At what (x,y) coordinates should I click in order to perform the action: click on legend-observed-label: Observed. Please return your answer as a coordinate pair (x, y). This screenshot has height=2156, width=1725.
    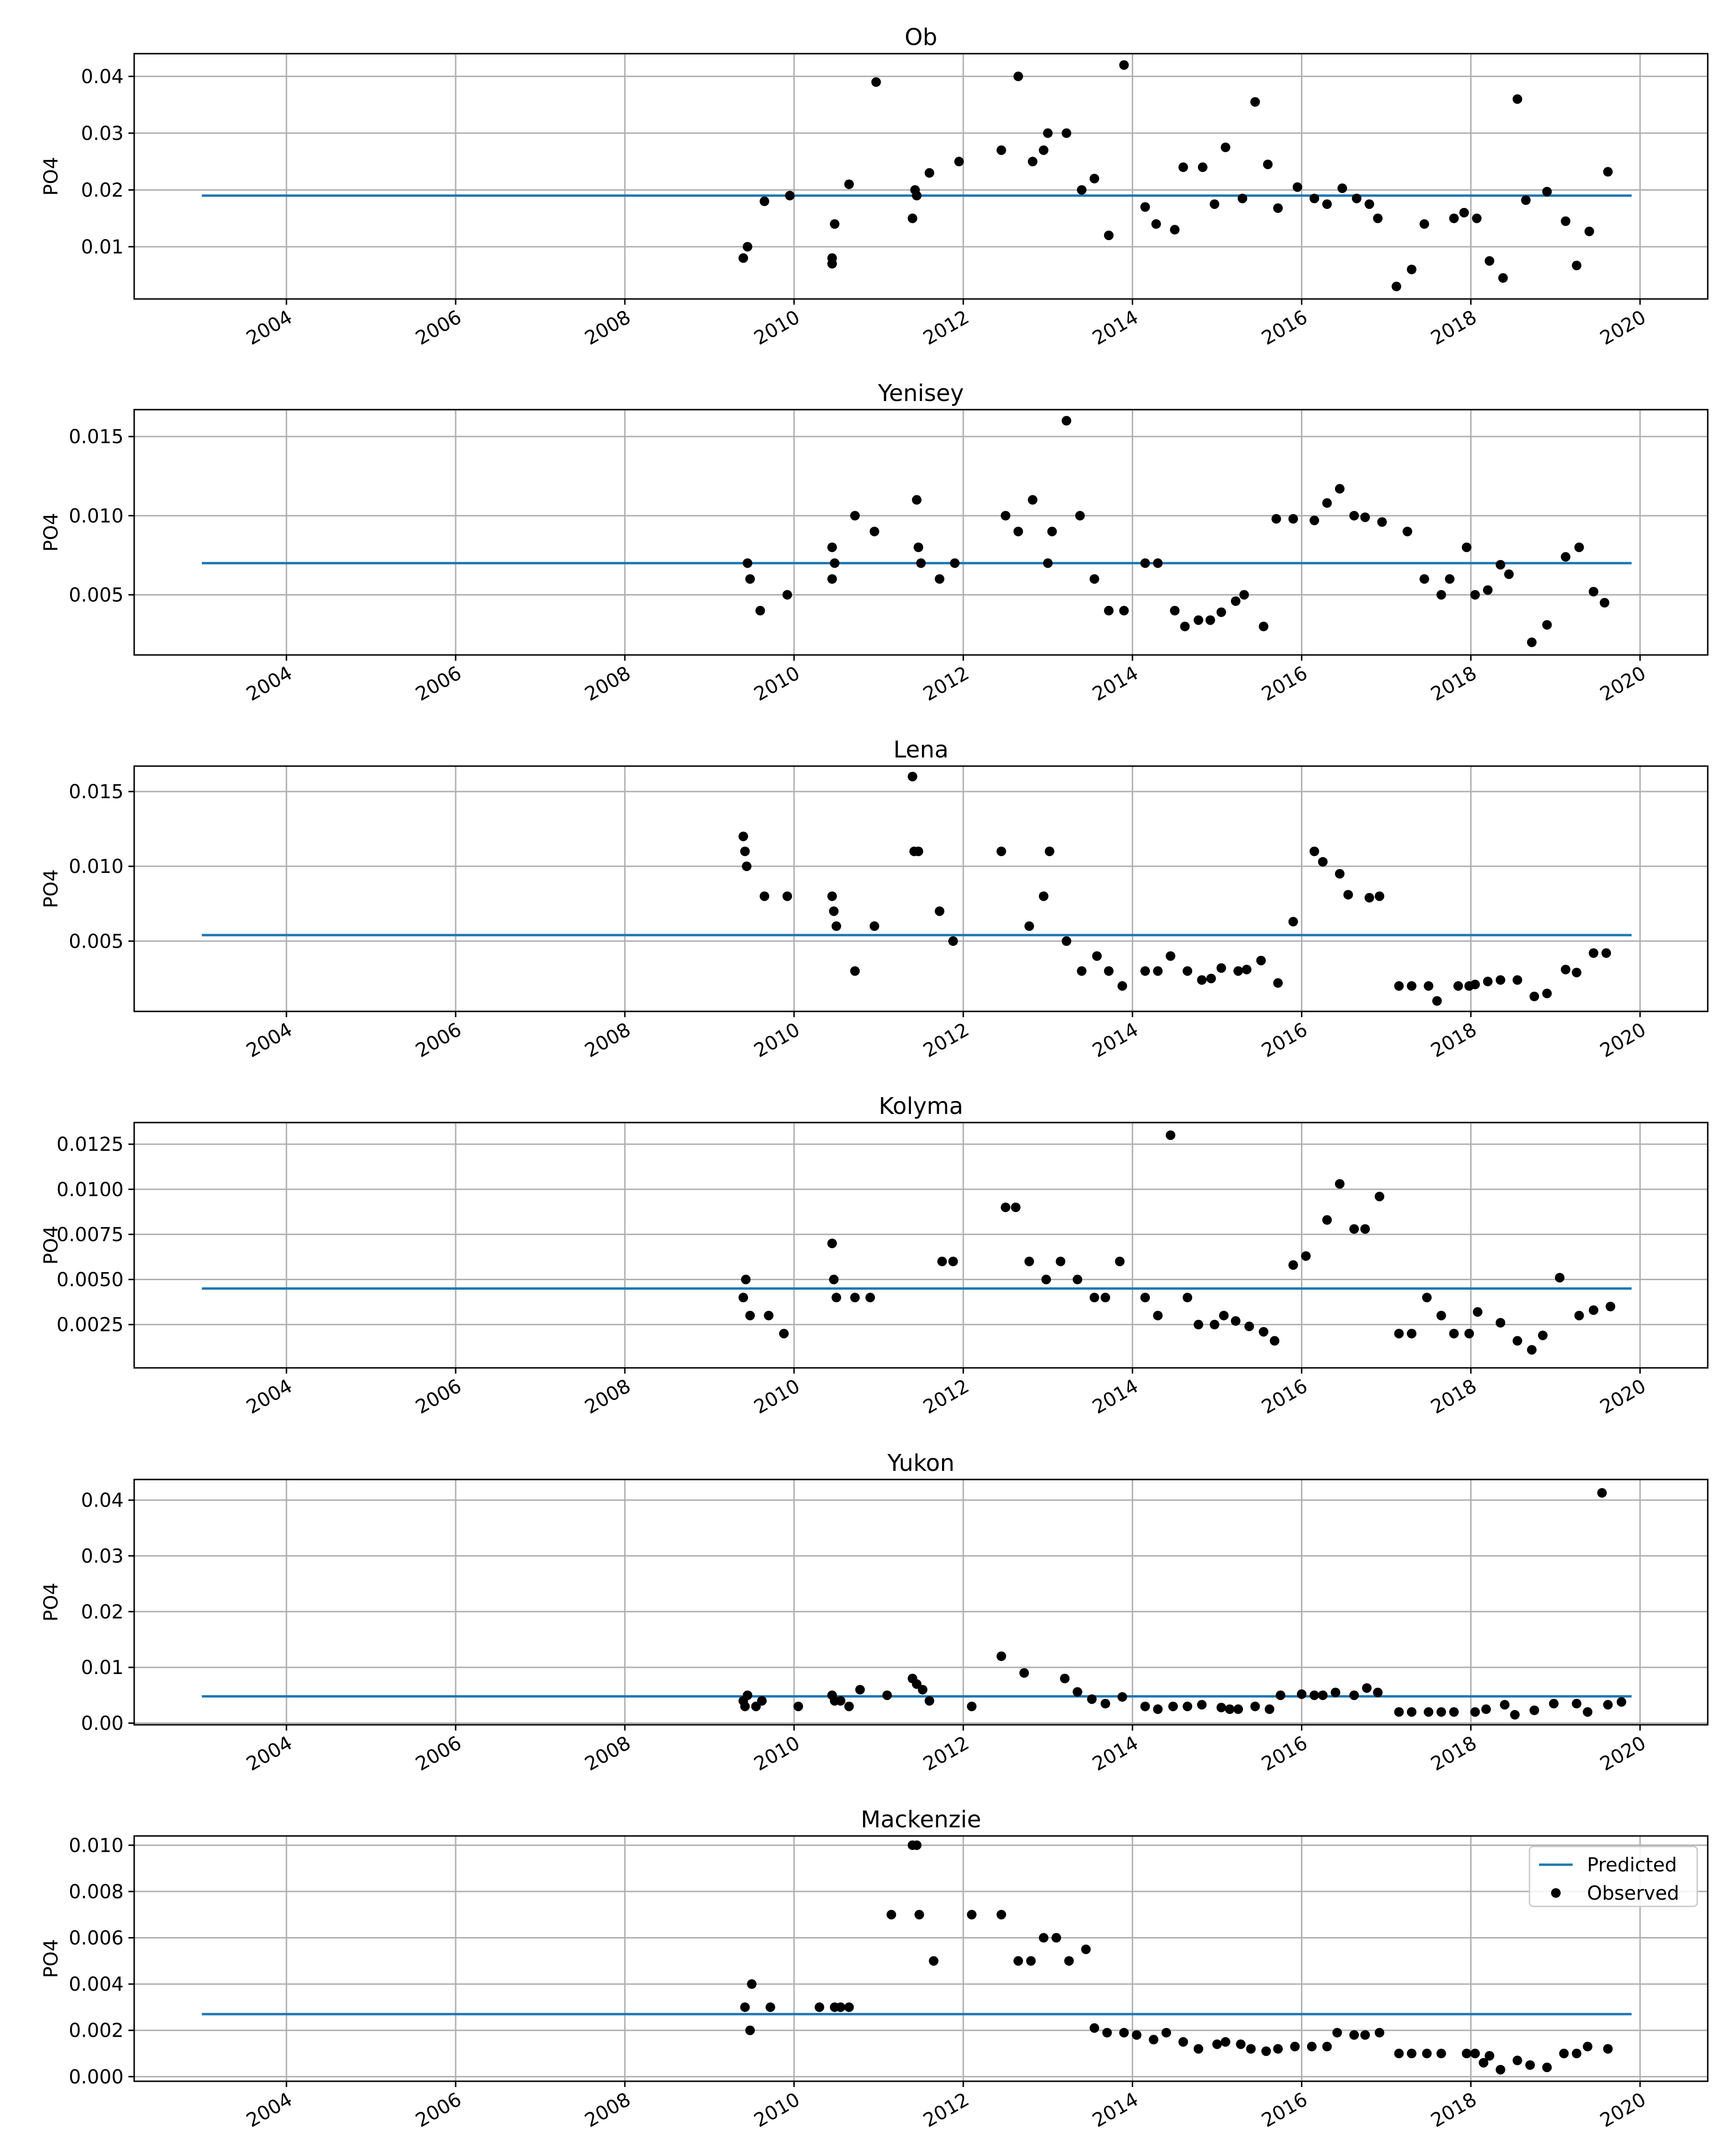
    Looking at the image, I should click on (1633, 1893).